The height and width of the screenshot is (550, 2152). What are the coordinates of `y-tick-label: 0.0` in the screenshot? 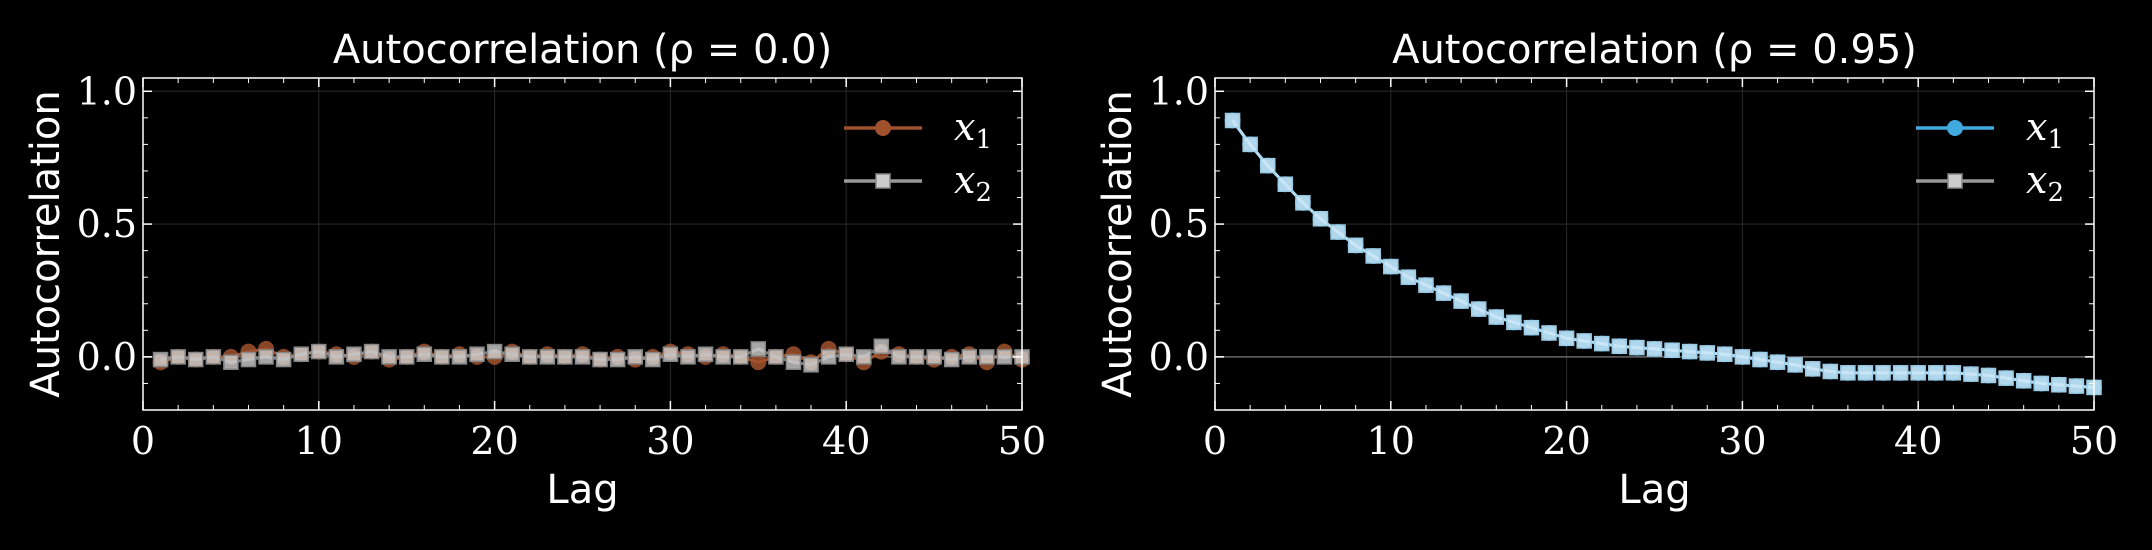 It's located at (107, 357).